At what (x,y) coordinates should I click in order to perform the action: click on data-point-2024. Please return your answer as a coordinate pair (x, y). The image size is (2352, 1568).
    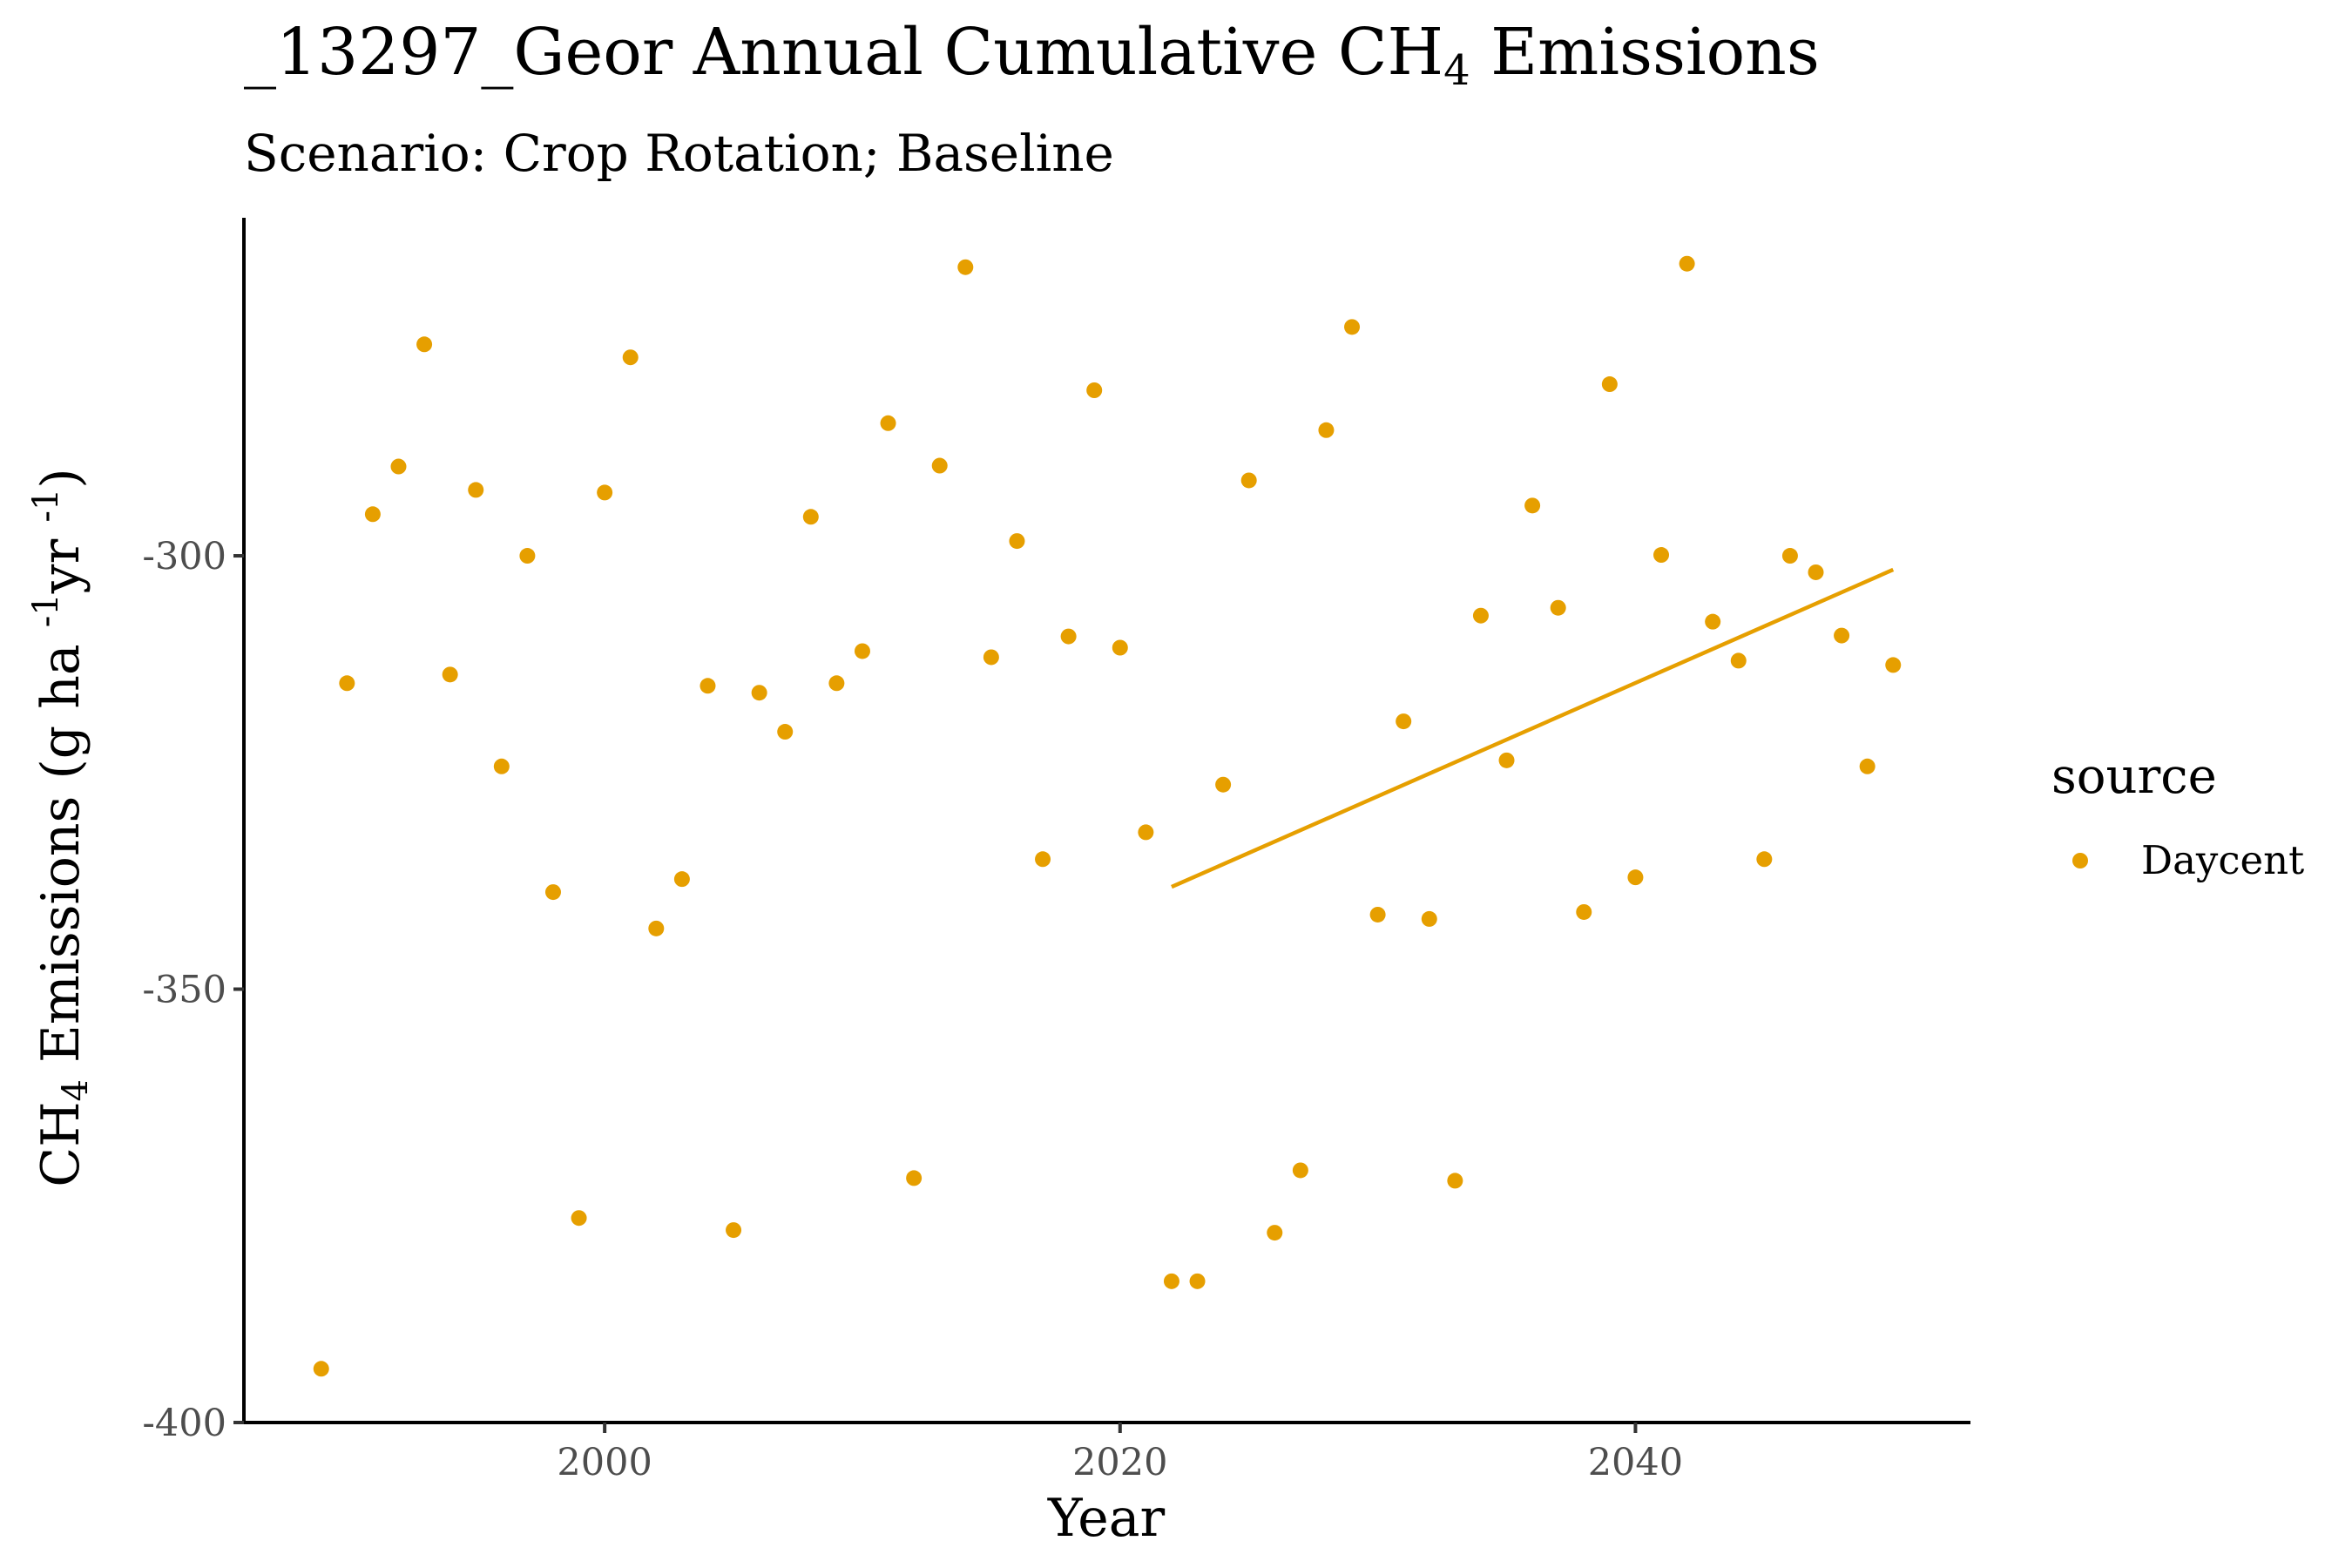
    Looking at the image, I should click on (1223, 785).